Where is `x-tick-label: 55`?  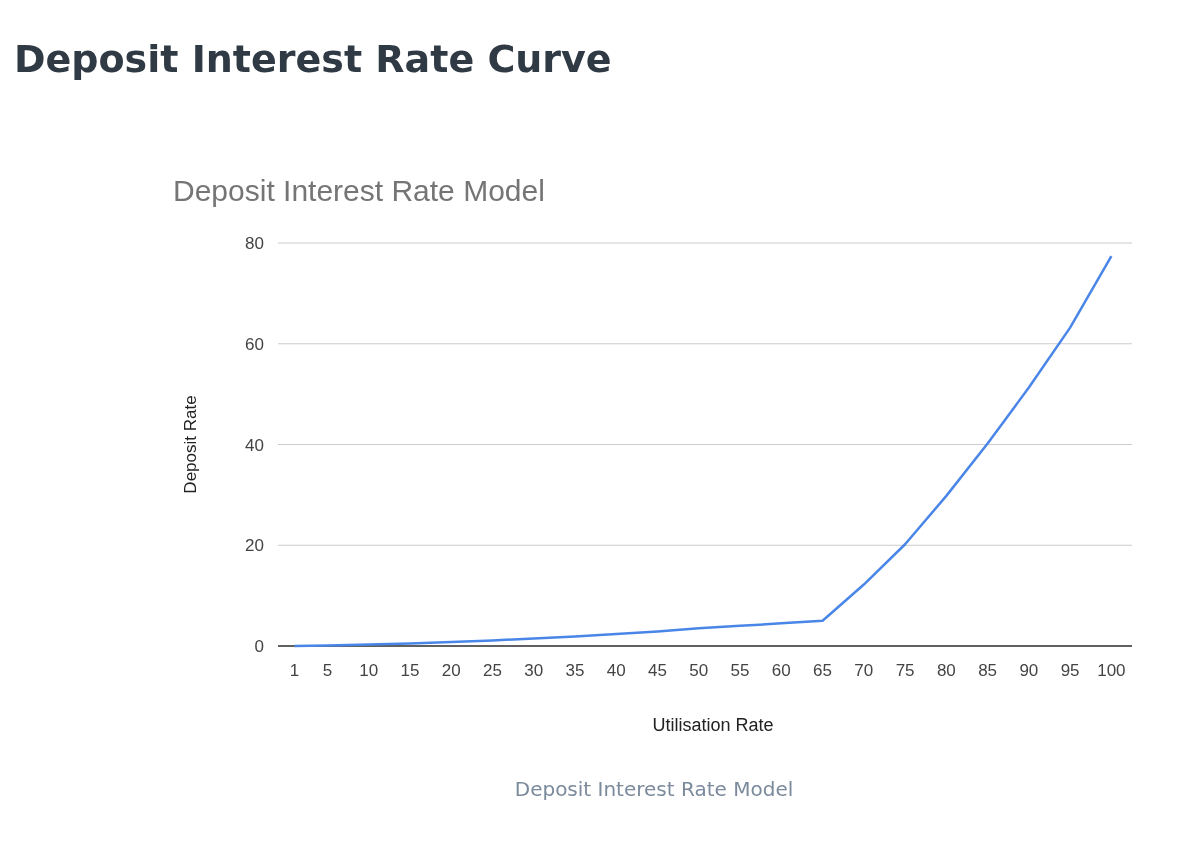 x-tick-label: 55 is located at coordinates (740, 670).